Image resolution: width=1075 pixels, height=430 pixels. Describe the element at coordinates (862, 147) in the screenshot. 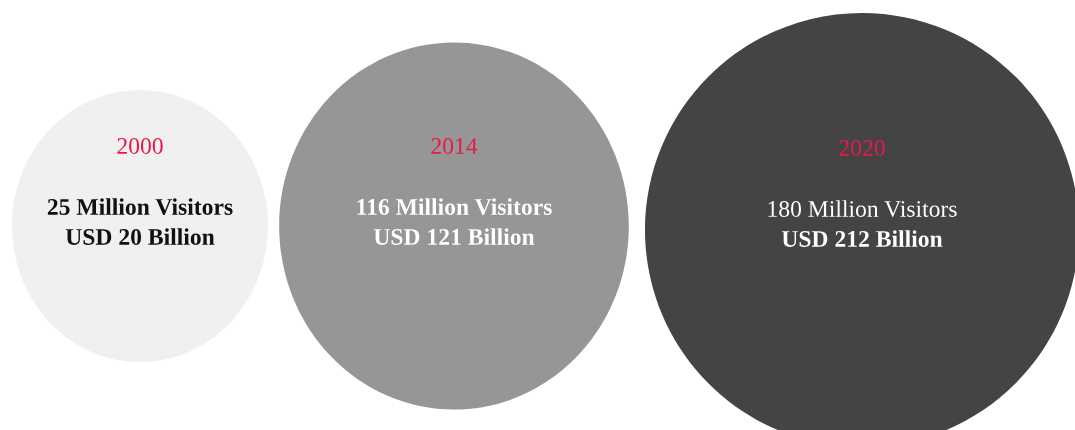

I see `category-label: 2020` at that location.